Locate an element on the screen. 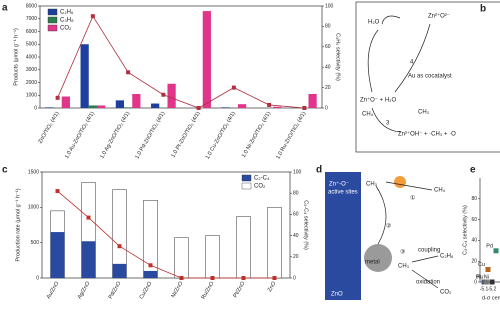 Image resolution: width=500 pixels, height=310 pixels. x-tick-label: Ni/ZnO is located at coordinates (178, 289).